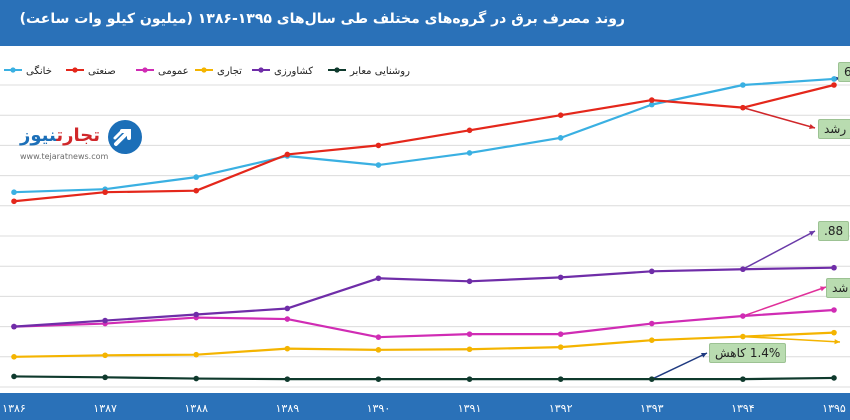  What do you see at coordinates (78, 135) in the screenshot?
I see `logo-text-red: تجارت` at bounding box center [78, 135].